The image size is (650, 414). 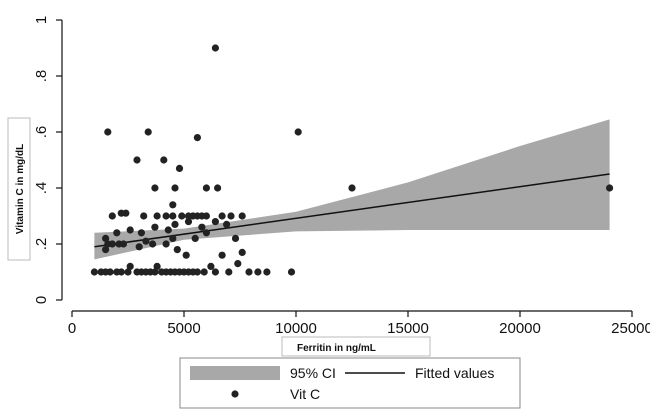 I want to click on y-tick-label: .4, so click(x=41, y=188).